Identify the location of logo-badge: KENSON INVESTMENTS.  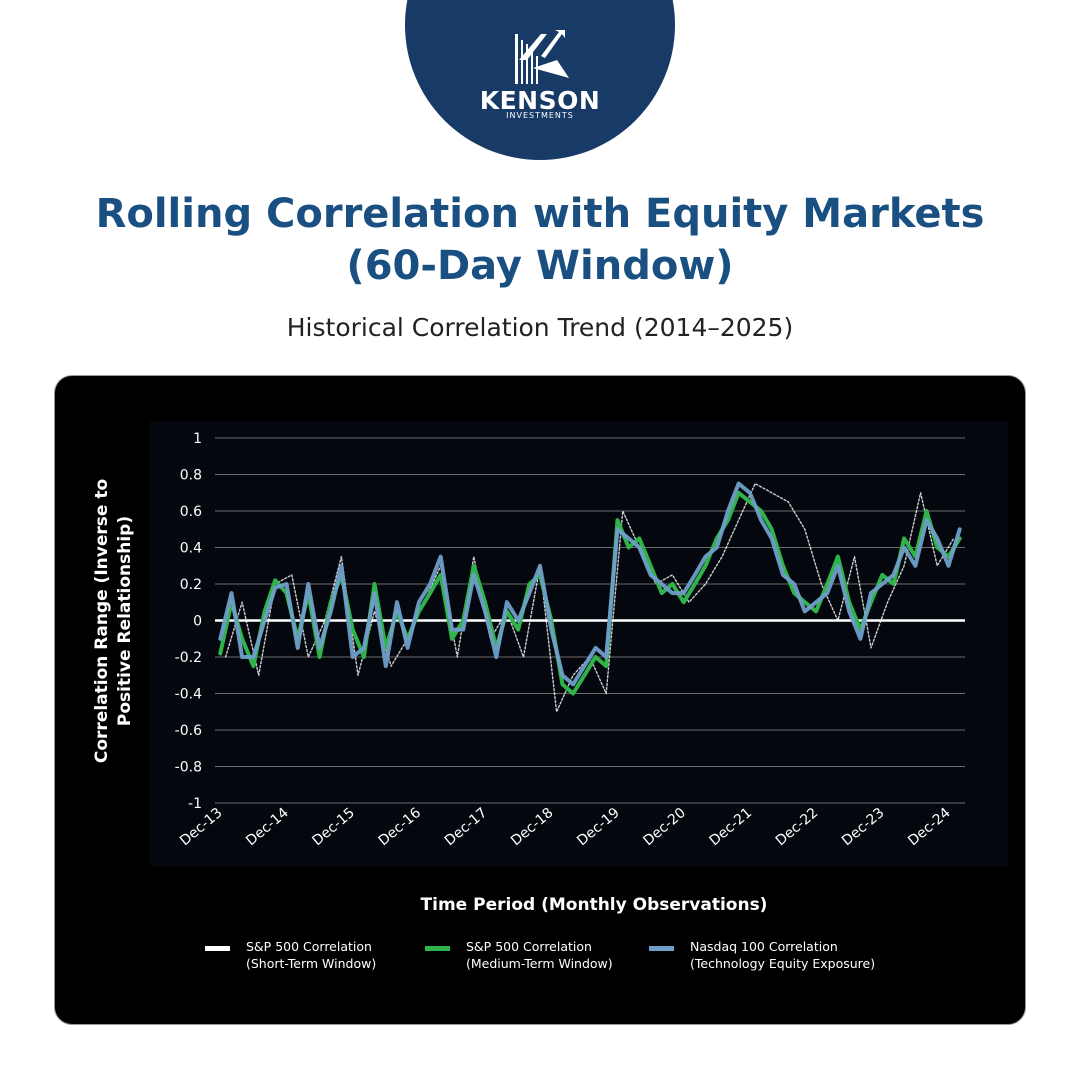
(540, 80).